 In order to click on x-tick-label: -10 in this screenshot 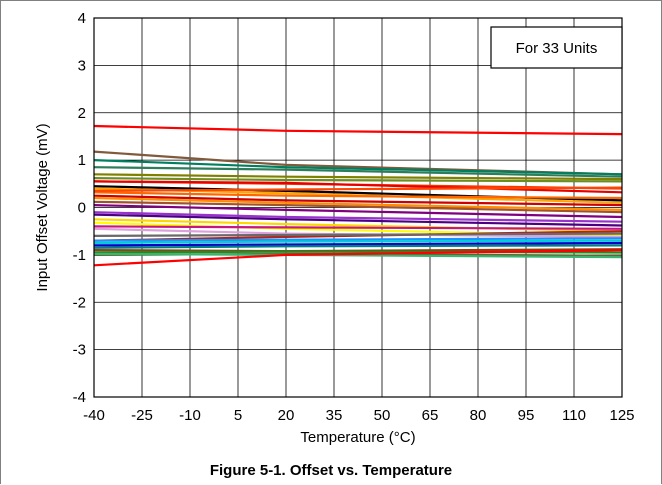, I will do `click(190, 415)`.